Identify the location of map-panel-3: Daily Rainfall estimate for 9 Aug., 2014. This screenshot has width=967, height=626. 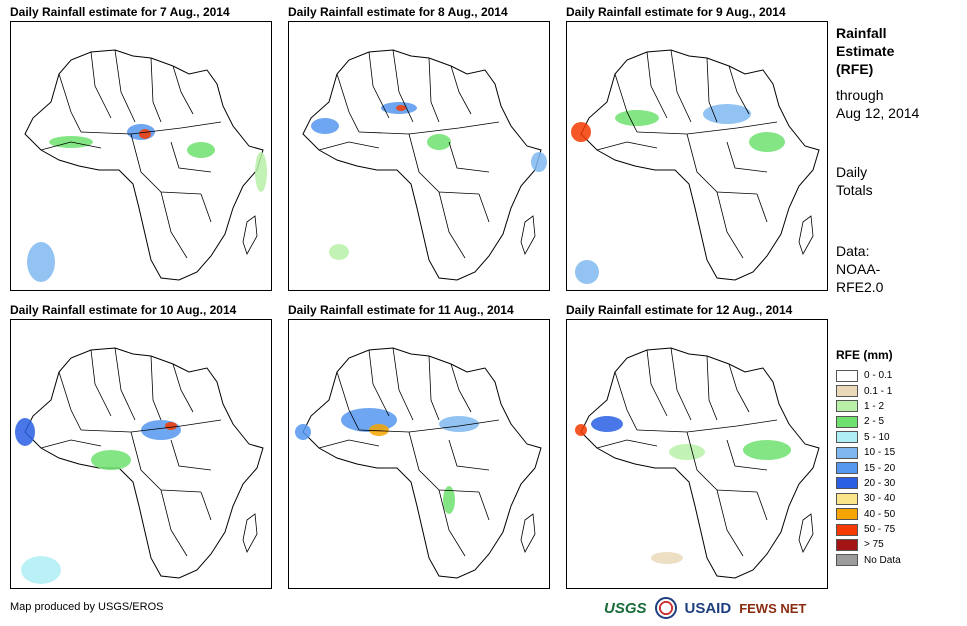
(697, 150).